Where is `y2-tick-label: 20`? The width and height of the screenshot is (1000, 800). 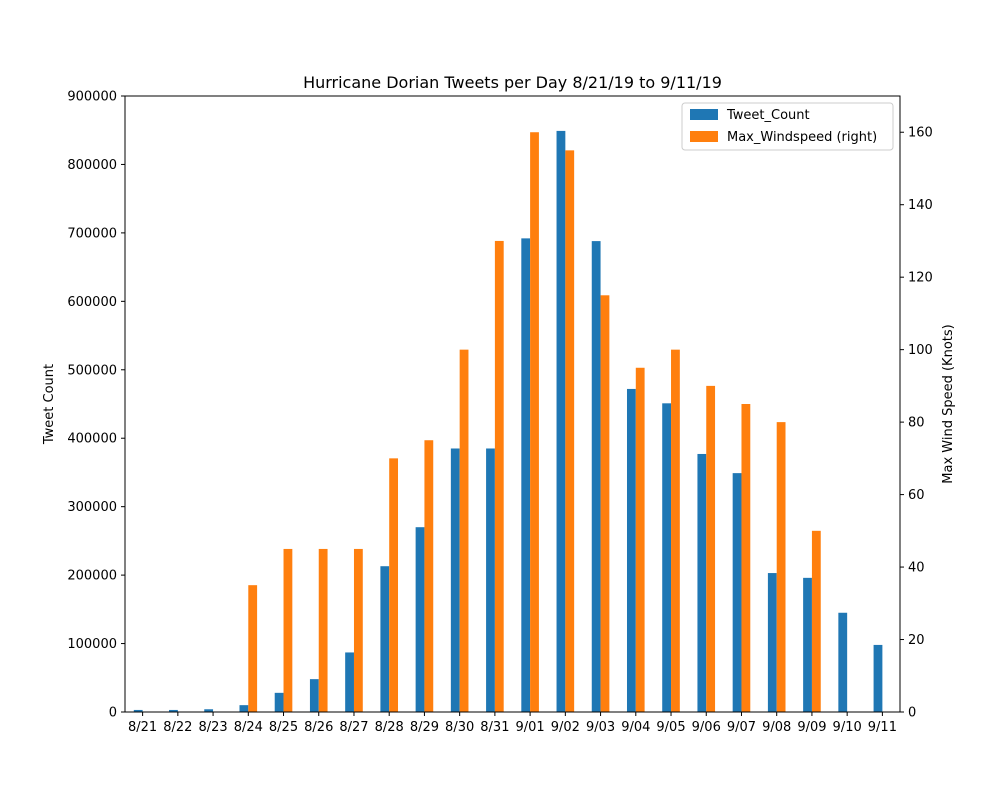
y2-tick-label: 20 is located at coordinates (916, 640).